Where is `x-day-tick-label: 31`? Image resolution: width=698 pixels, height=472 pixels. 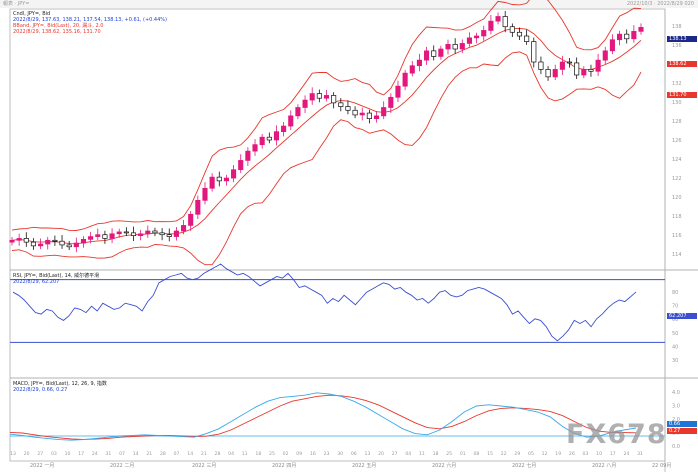 x-day-tick-label: 31 is located at coordinates (108, 454).